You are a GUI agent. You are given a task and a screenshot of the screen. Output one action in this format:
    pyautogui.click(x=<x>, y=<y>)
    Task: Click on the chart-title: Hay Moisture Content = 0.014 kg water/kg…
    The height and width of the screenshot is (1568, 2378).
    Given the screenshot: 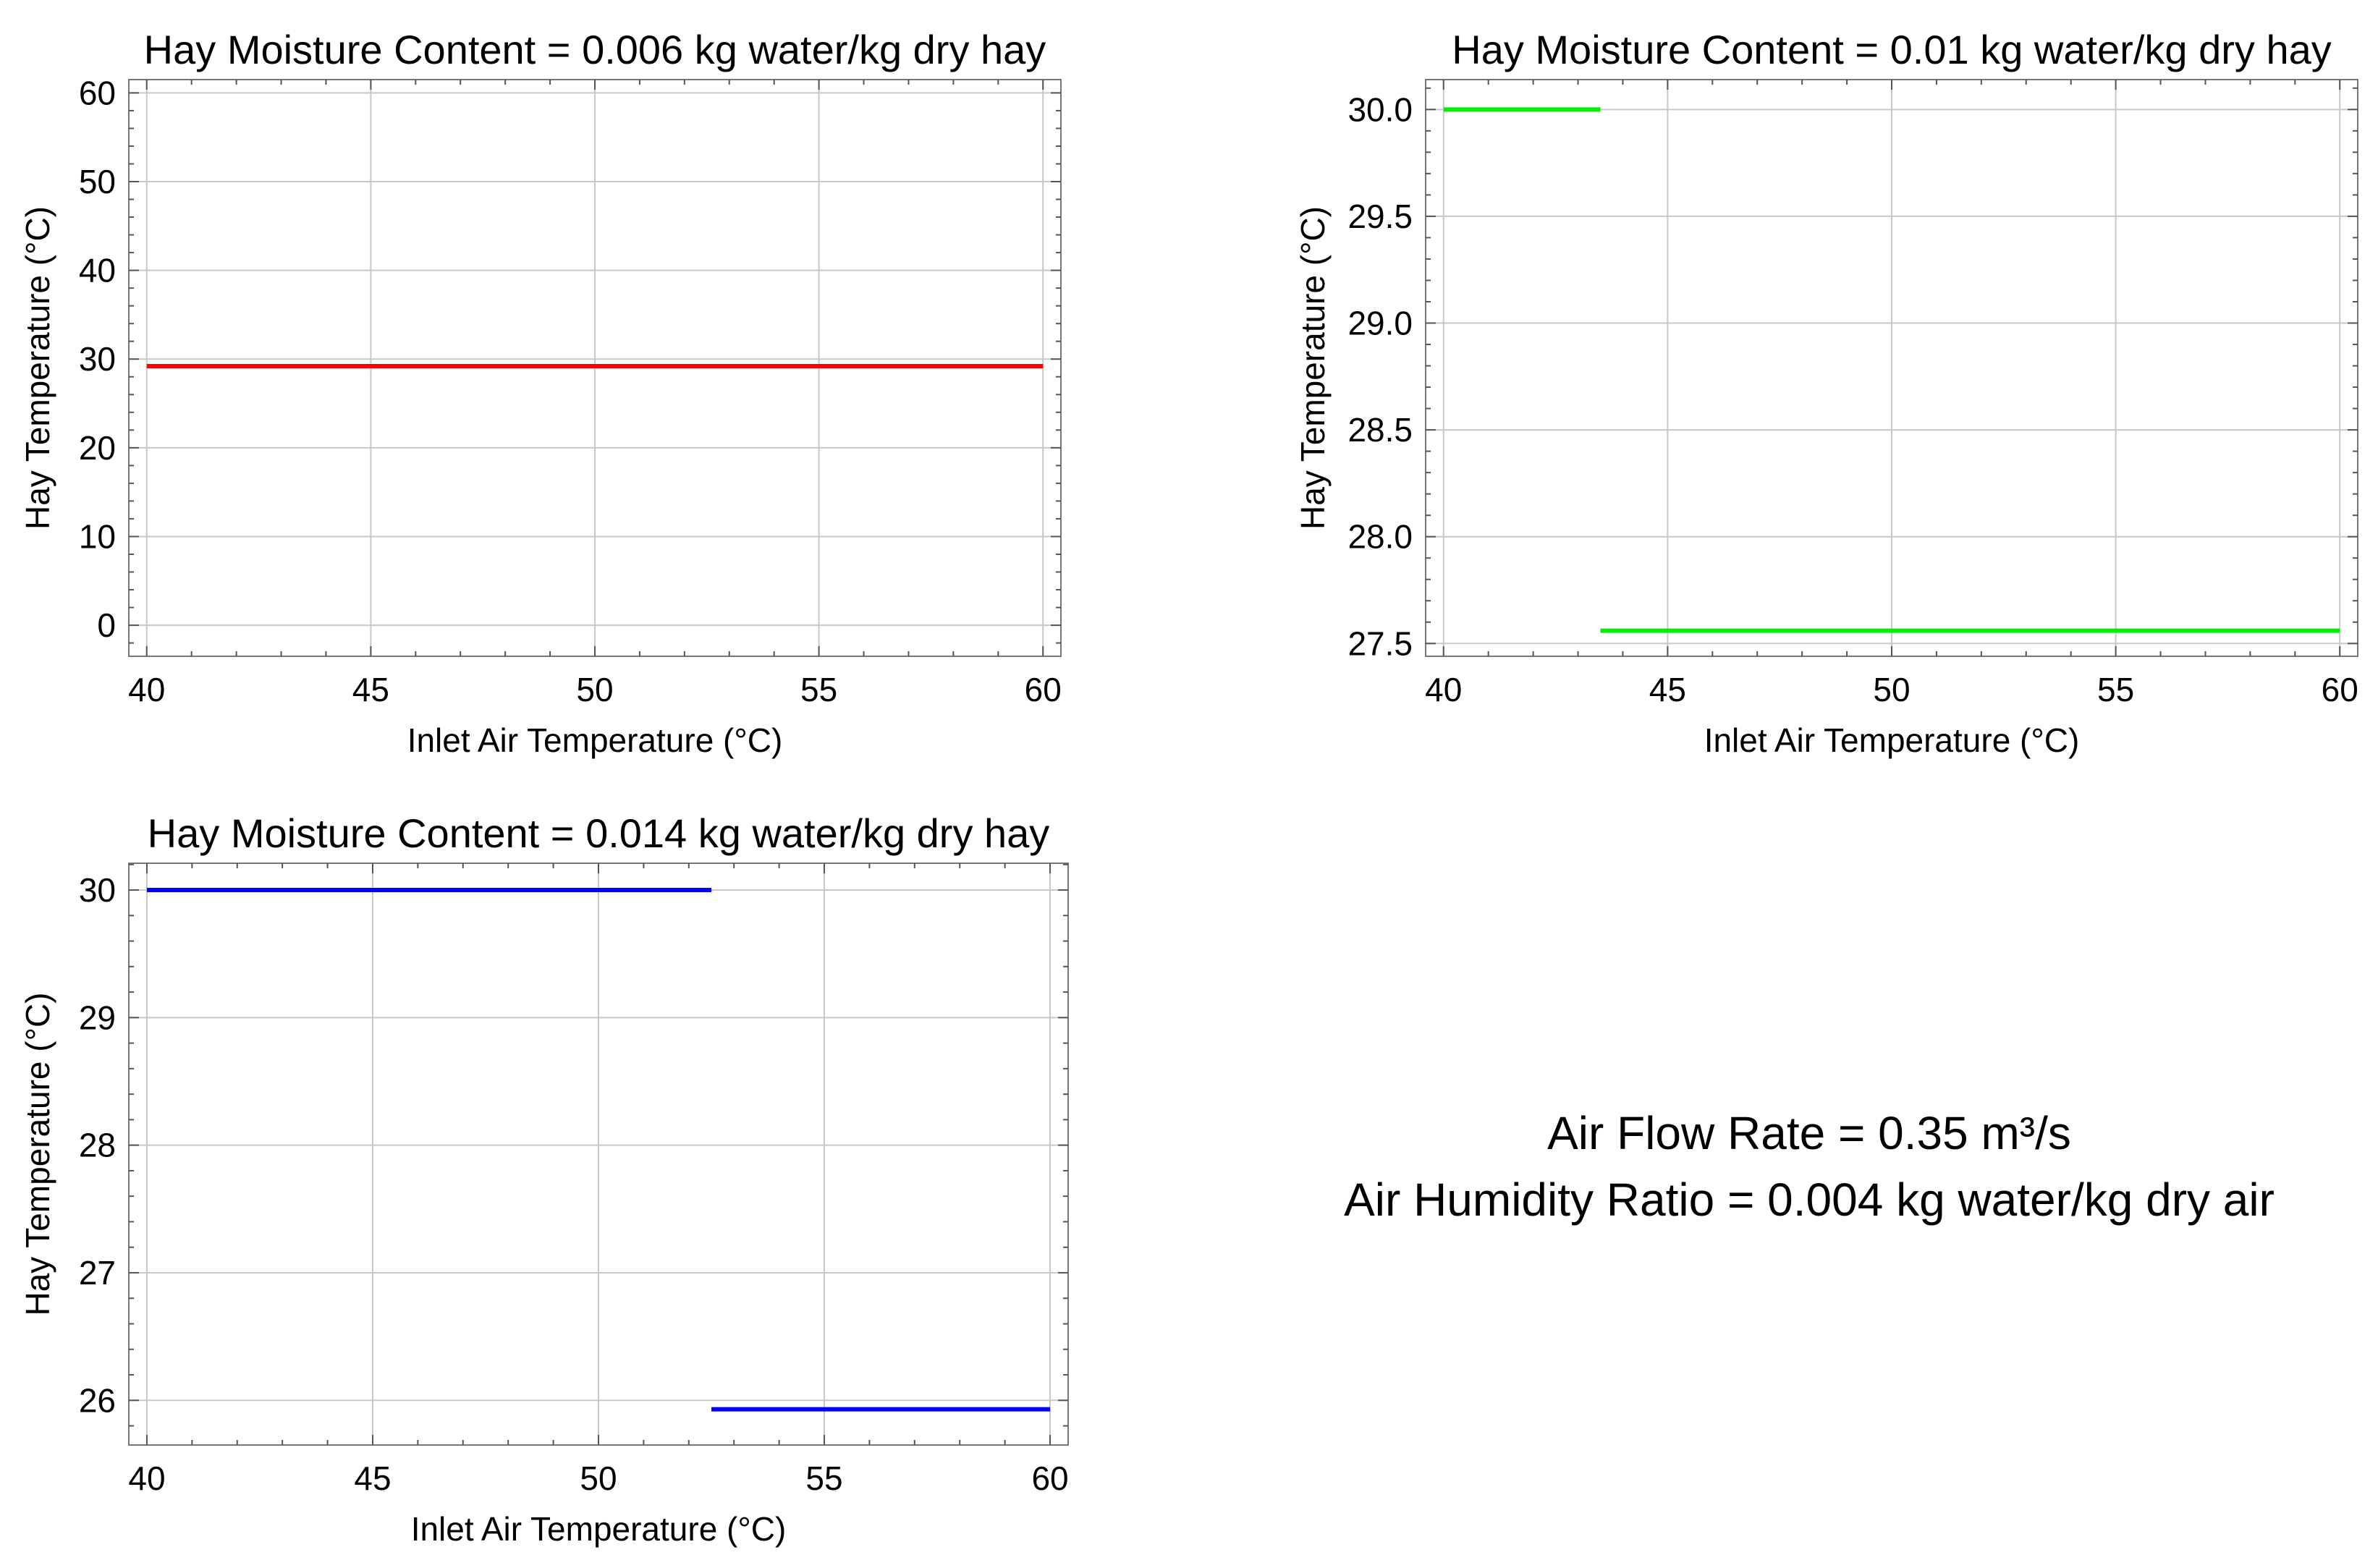 What is the action you would take?
    pyautogui.click(x=599, y=833)
    